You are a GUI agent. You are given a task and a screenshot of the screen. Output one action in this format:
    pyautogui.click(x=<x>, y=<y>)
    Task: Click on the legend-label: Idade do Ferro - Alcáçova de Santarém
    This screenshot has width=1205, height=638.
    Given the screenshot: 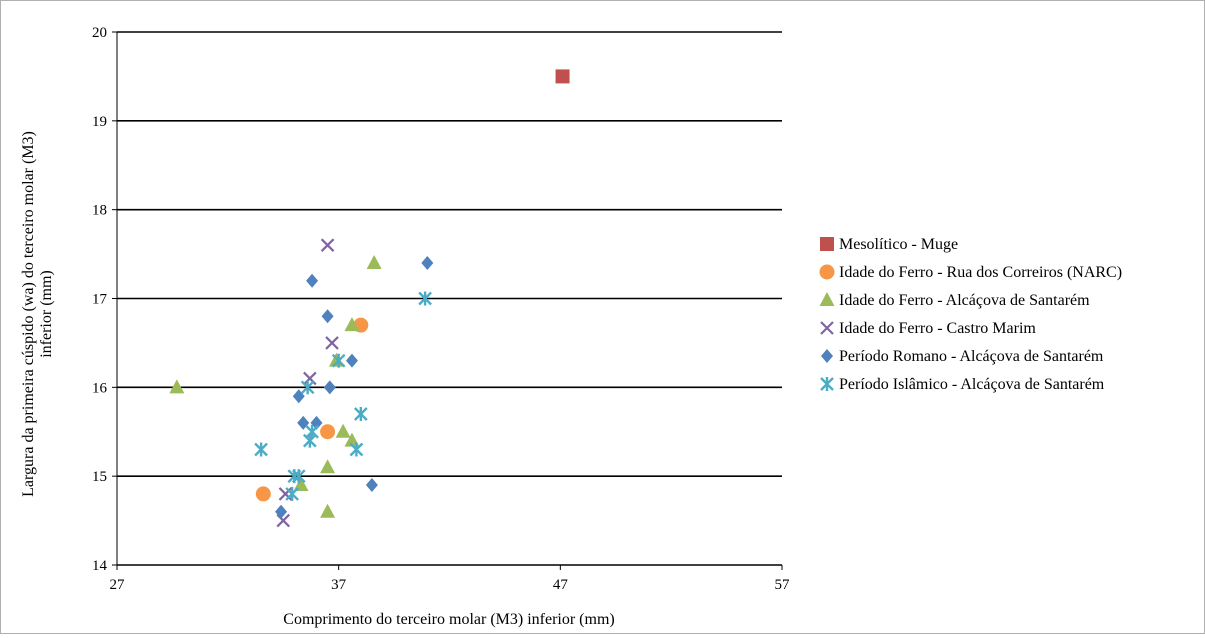 What is the action you would take?
    pyautogui.click(x=964, y=300)
    